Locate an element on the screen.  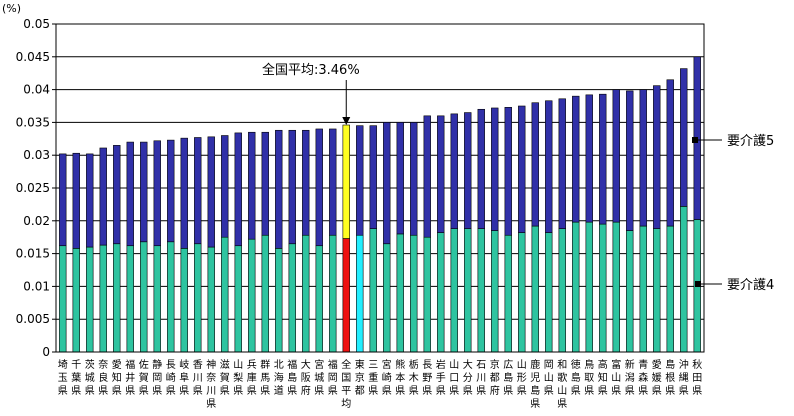
x-category-label: 良 is located at coordinates (103, 377).